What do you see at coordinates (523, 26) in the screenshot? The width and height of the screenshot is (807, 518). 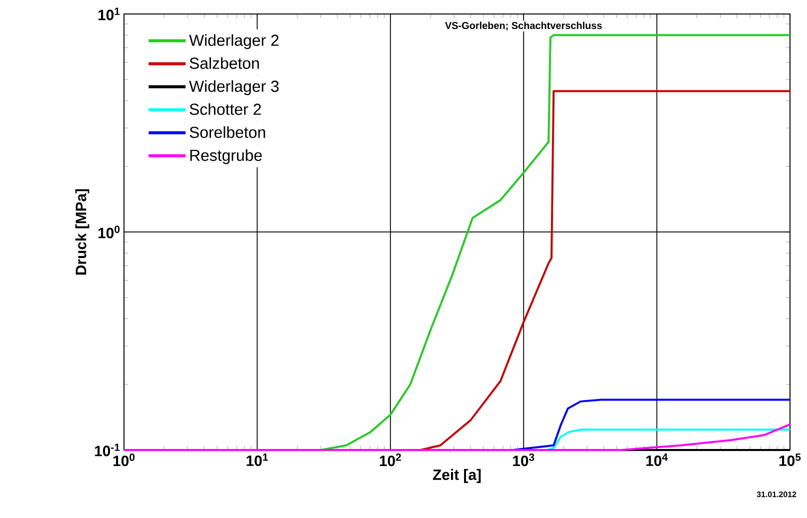 I see `text: VS-Gorleben; Schachtverschluss` at bounding box center [523, 26].